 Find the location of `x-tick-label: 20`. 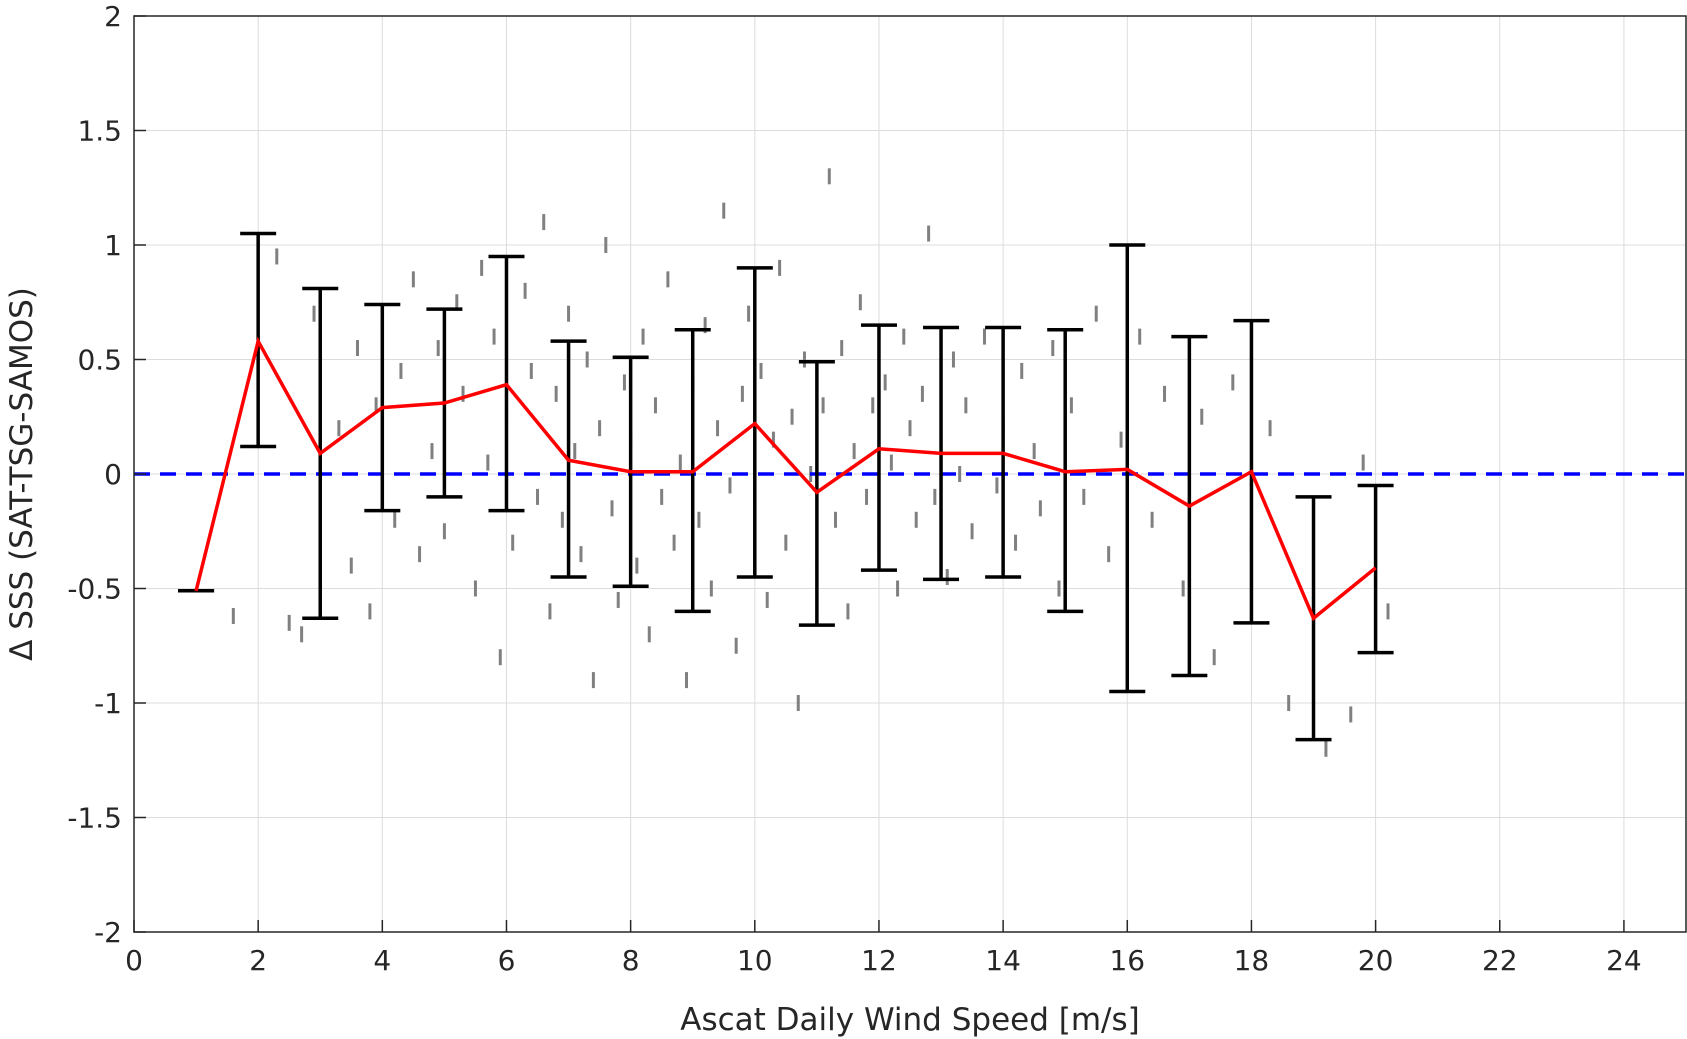

x-tick-label: 20 is located at coordinates (1376, 960).